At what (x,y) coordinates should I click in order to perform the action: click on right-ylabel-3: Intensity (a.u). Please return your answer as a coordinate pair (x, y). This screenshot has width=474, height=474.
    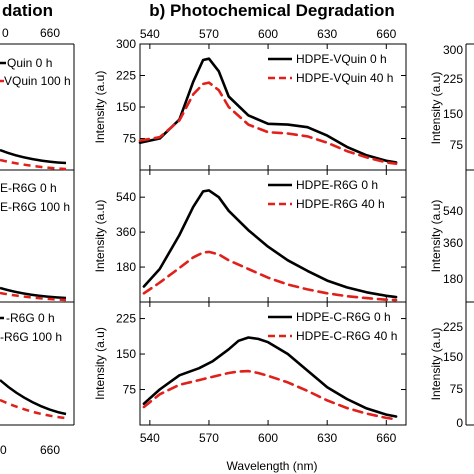
    Looking at the image, I should click on (436, 364).